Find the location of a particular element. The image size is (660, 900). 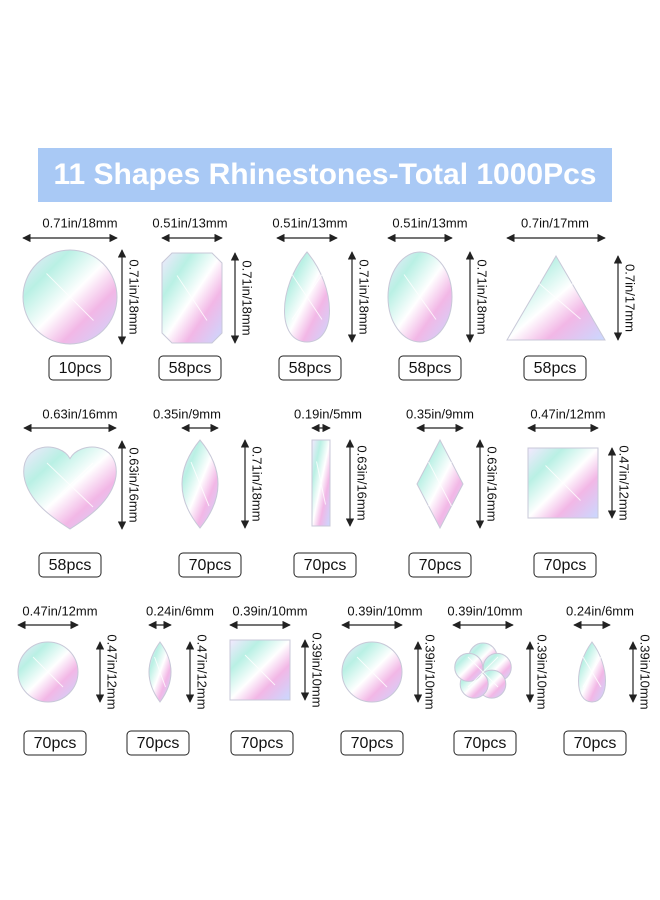

title-banner is located at coordinates (325, 175).